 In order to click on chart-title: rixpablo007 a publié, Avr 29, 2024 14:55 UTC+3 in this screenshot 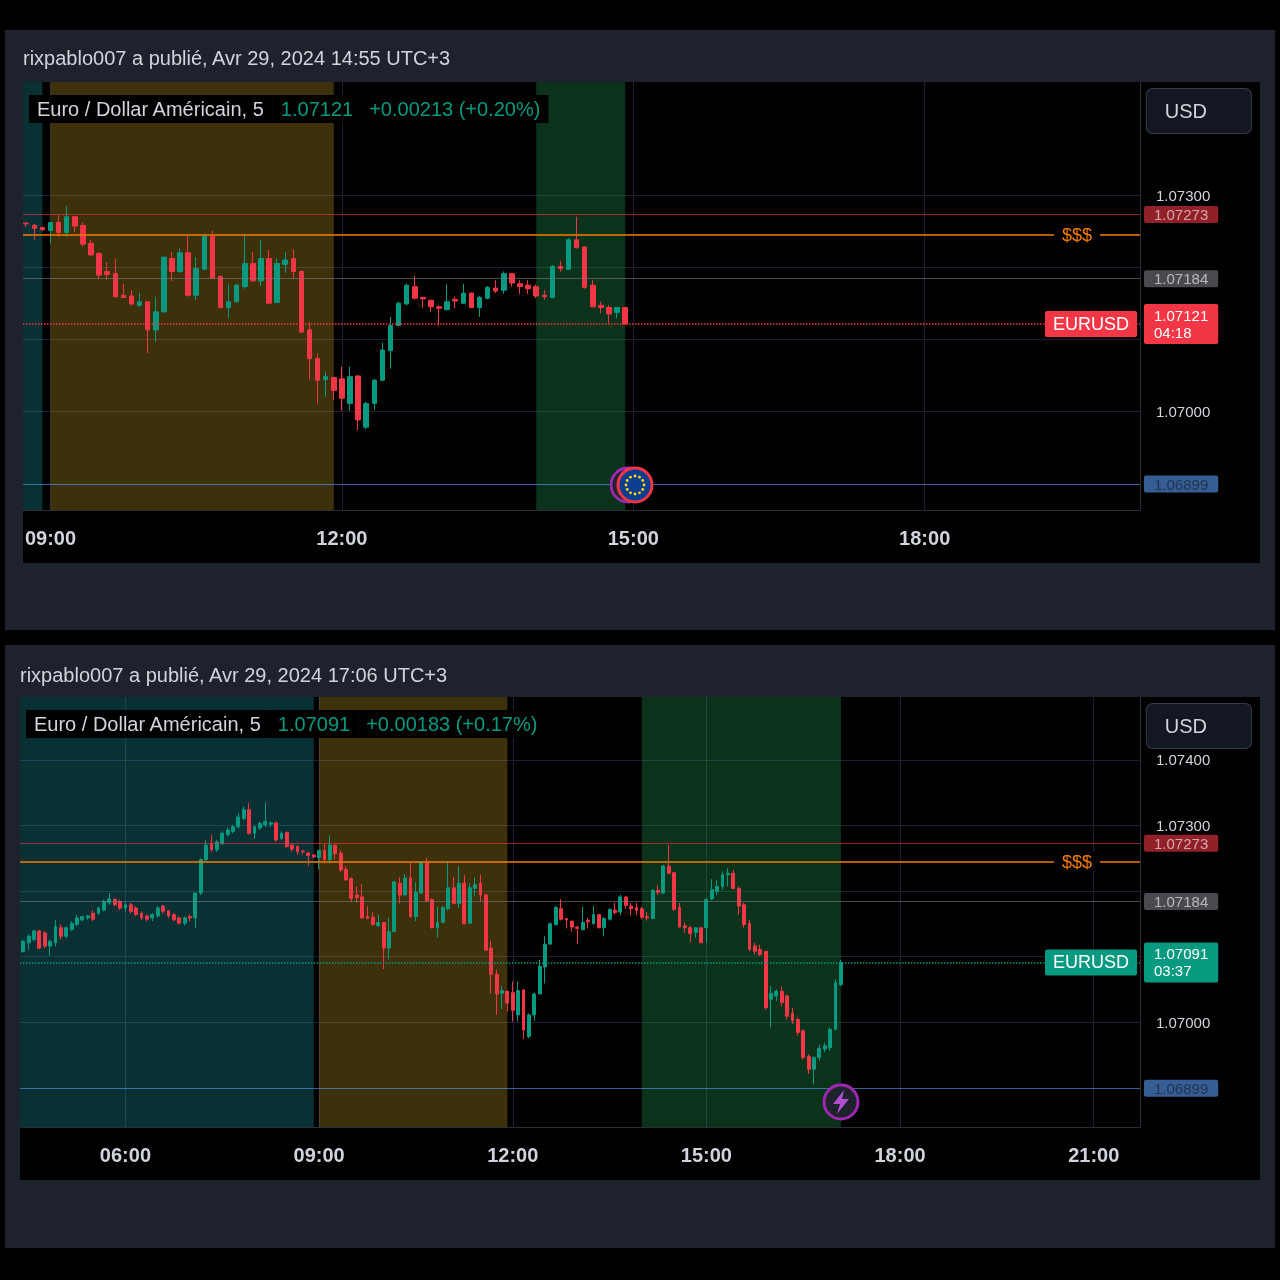, I will do `click(237, 58)`.